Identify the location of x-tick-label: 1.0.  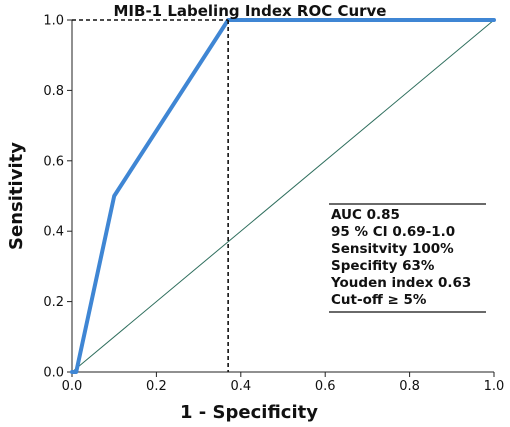
(494, 386).